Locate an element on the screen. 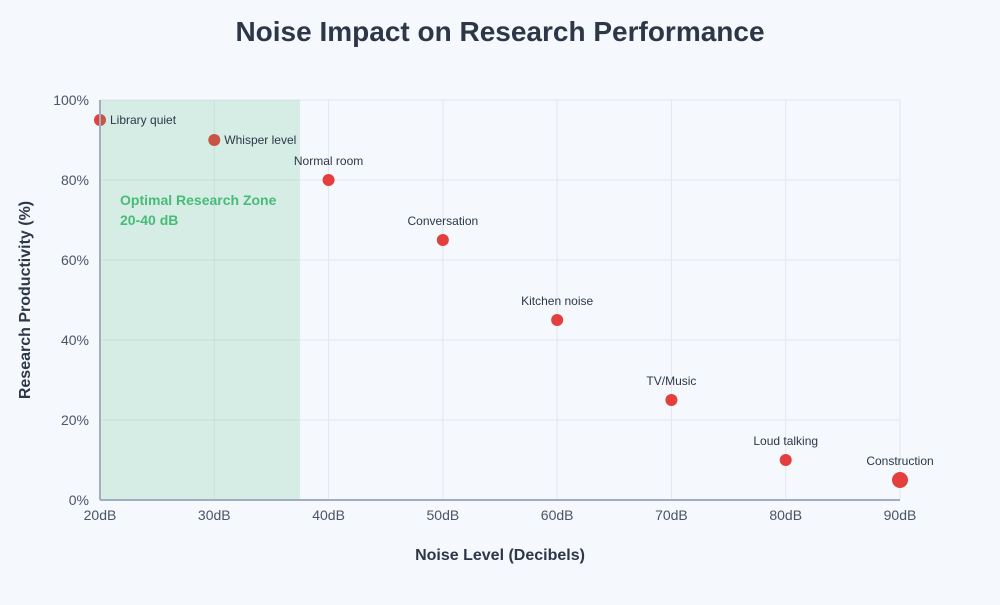  y-tick-label: 80% is located at coordinates (75, 180).